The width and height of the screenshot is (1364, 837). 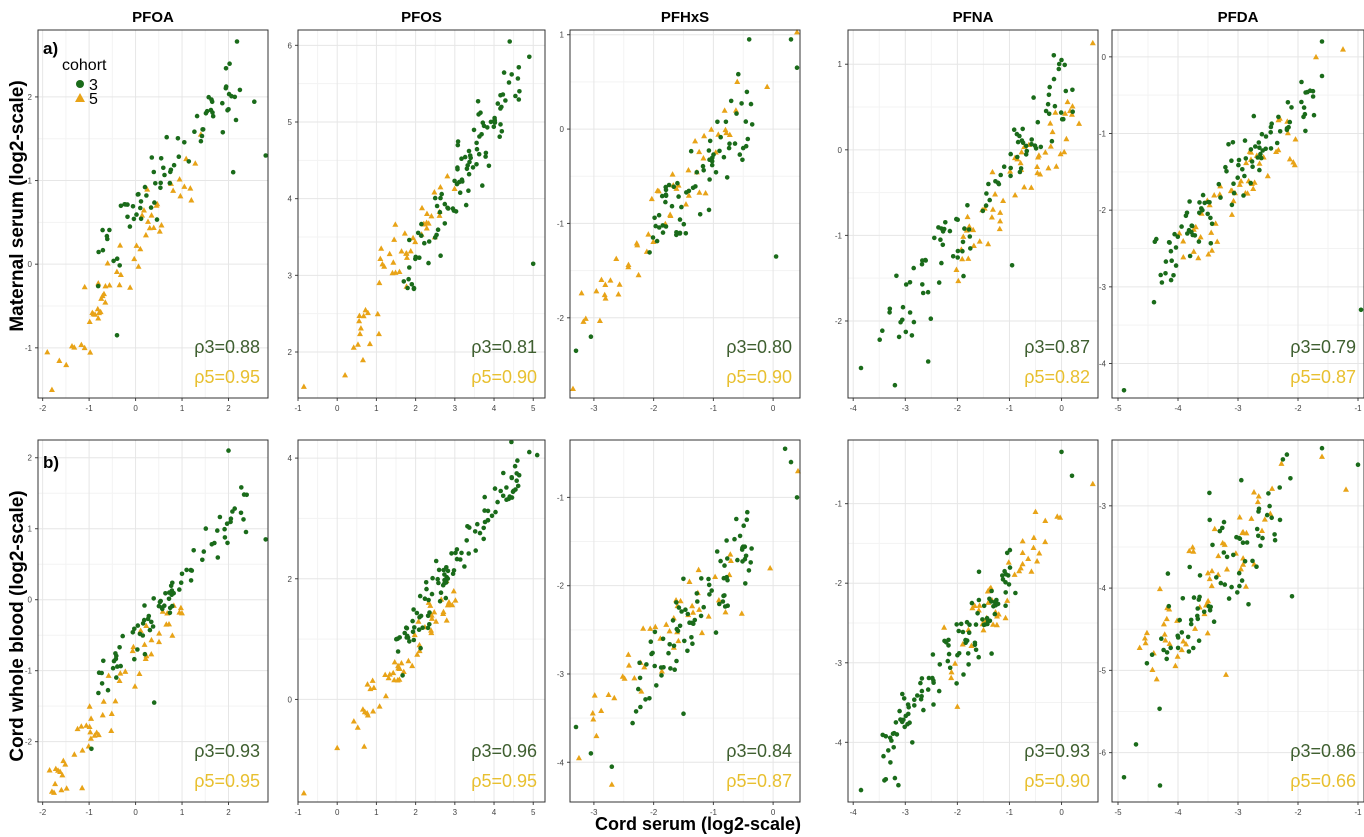 I want to click on panel-pfhxs-2: -3 -2 -1 0 -2 -1 0 1 PFHxS ρ3=0.80 ρ5=0.90, so click(x=679, y=211).